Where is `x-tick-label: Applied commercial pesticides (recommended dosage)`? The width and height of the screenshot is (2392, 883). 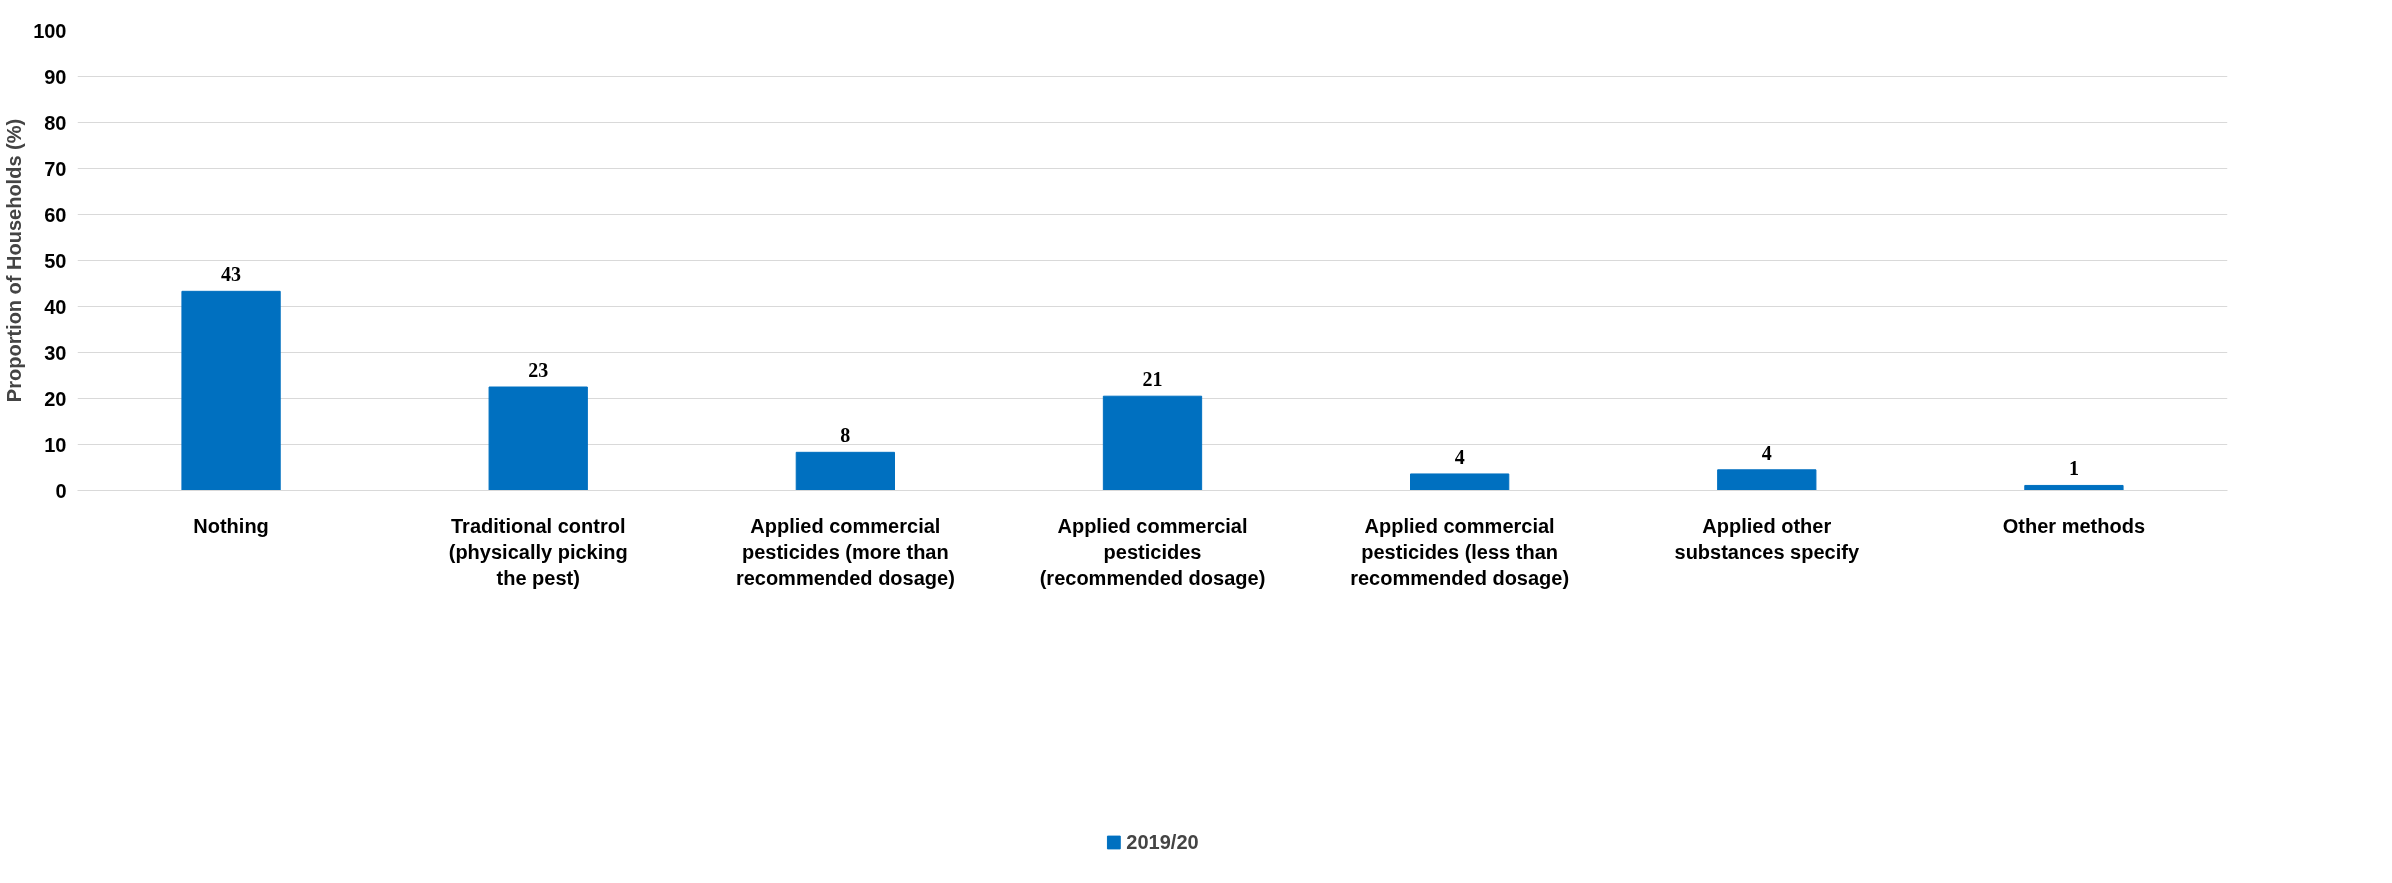 x-tick-label: Applied commercial pesticides (recommended dosage) is located at coordinates (1152, 552).